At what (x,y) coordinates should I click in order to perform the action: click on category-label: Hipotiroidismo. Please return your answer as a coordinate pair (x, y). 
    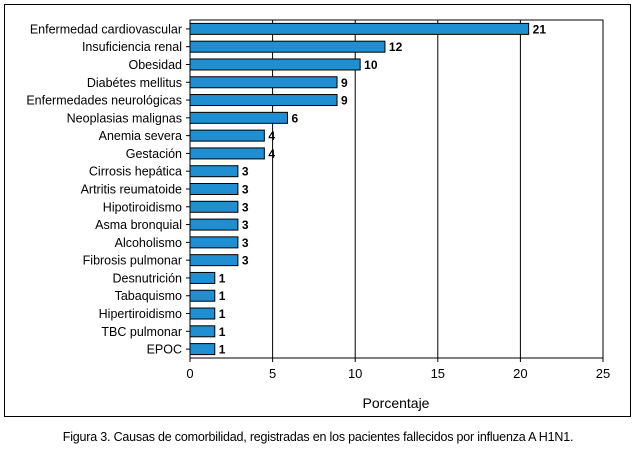
    Looking at the image, I should click on (142, 207).